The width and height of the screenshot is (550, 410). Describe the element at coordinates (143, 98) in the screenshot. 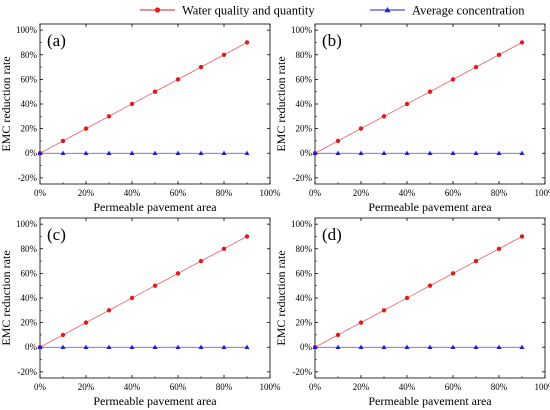

I see `series-water-quality-quantity` at that location.